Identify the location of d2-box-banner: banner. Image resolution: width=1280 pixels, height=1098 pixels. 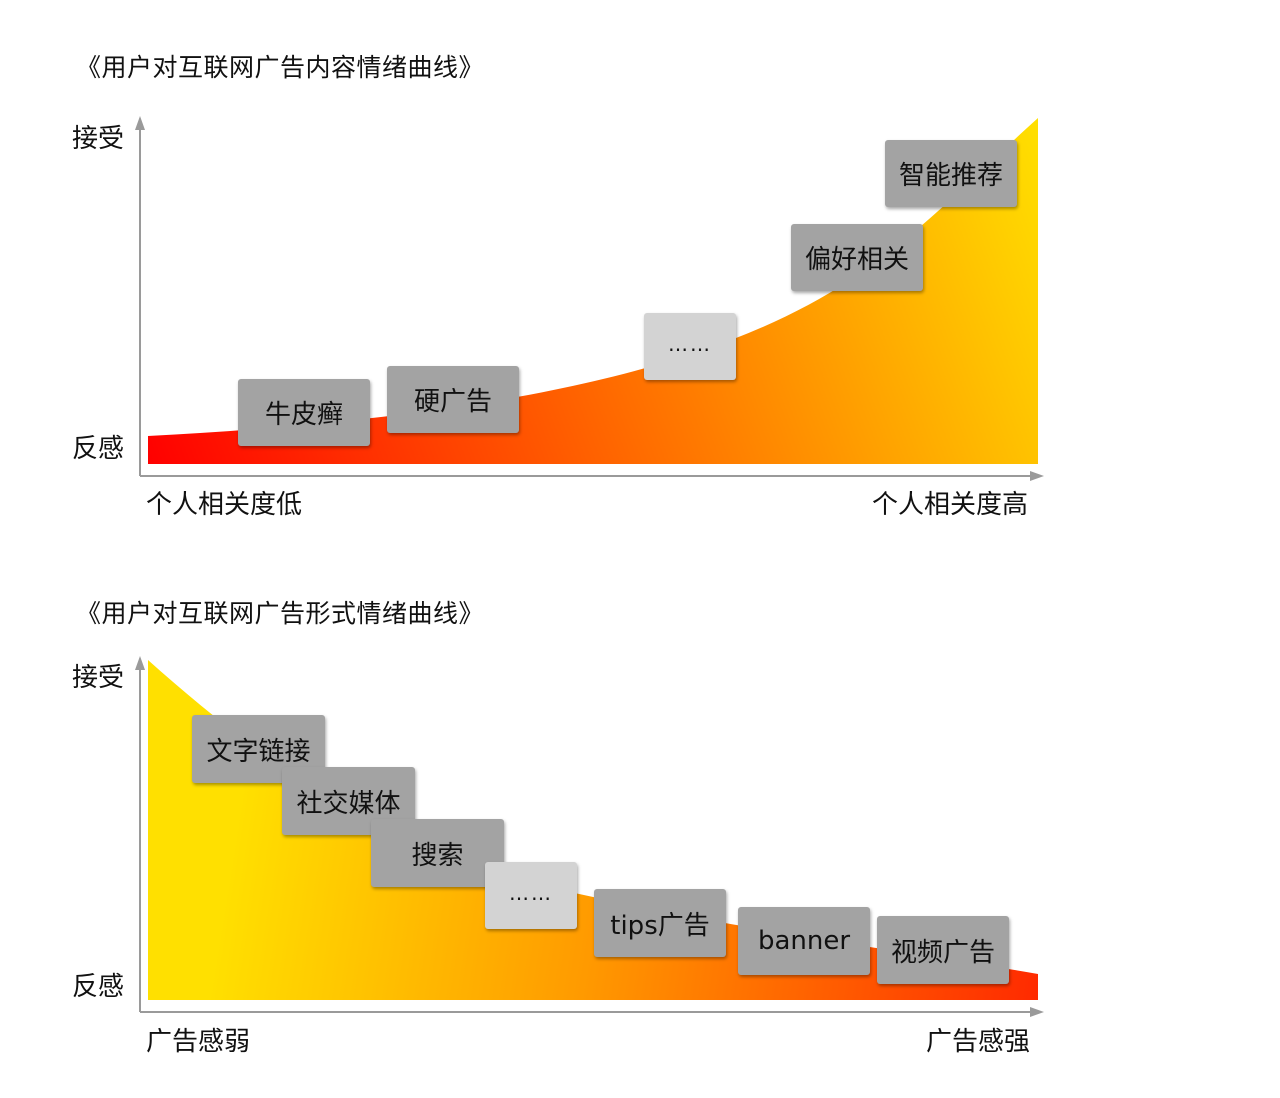
(804, 941).